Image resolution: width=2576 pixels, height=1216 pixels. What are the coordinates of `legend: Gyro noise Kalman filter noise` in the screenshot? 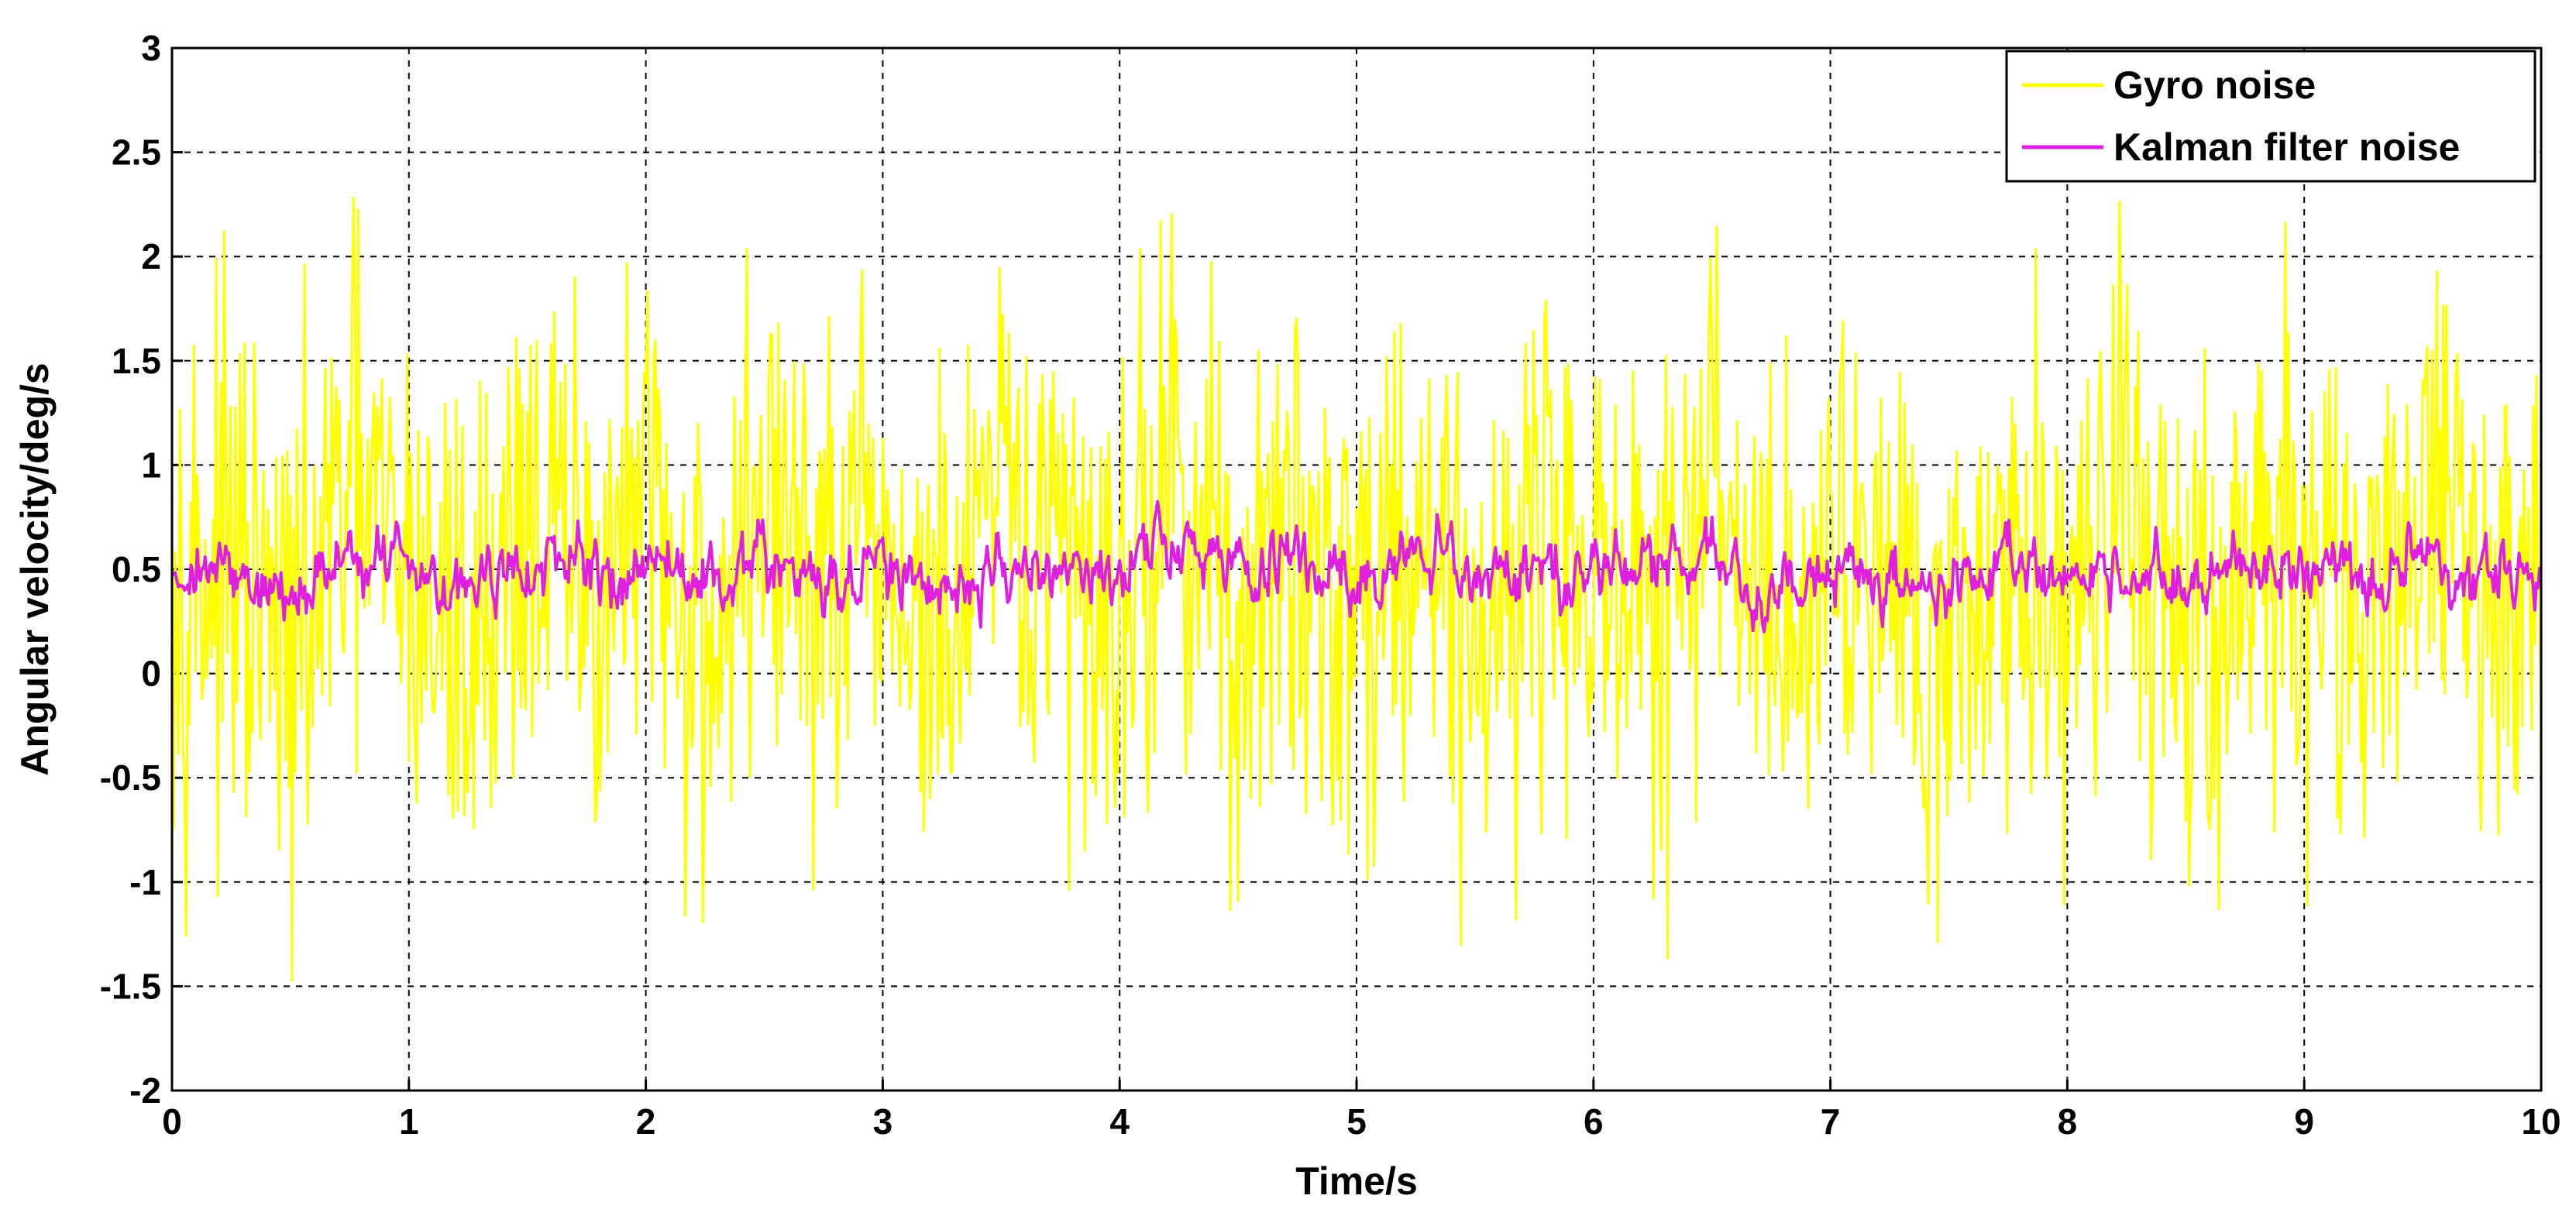 It's located at (2270, 117).